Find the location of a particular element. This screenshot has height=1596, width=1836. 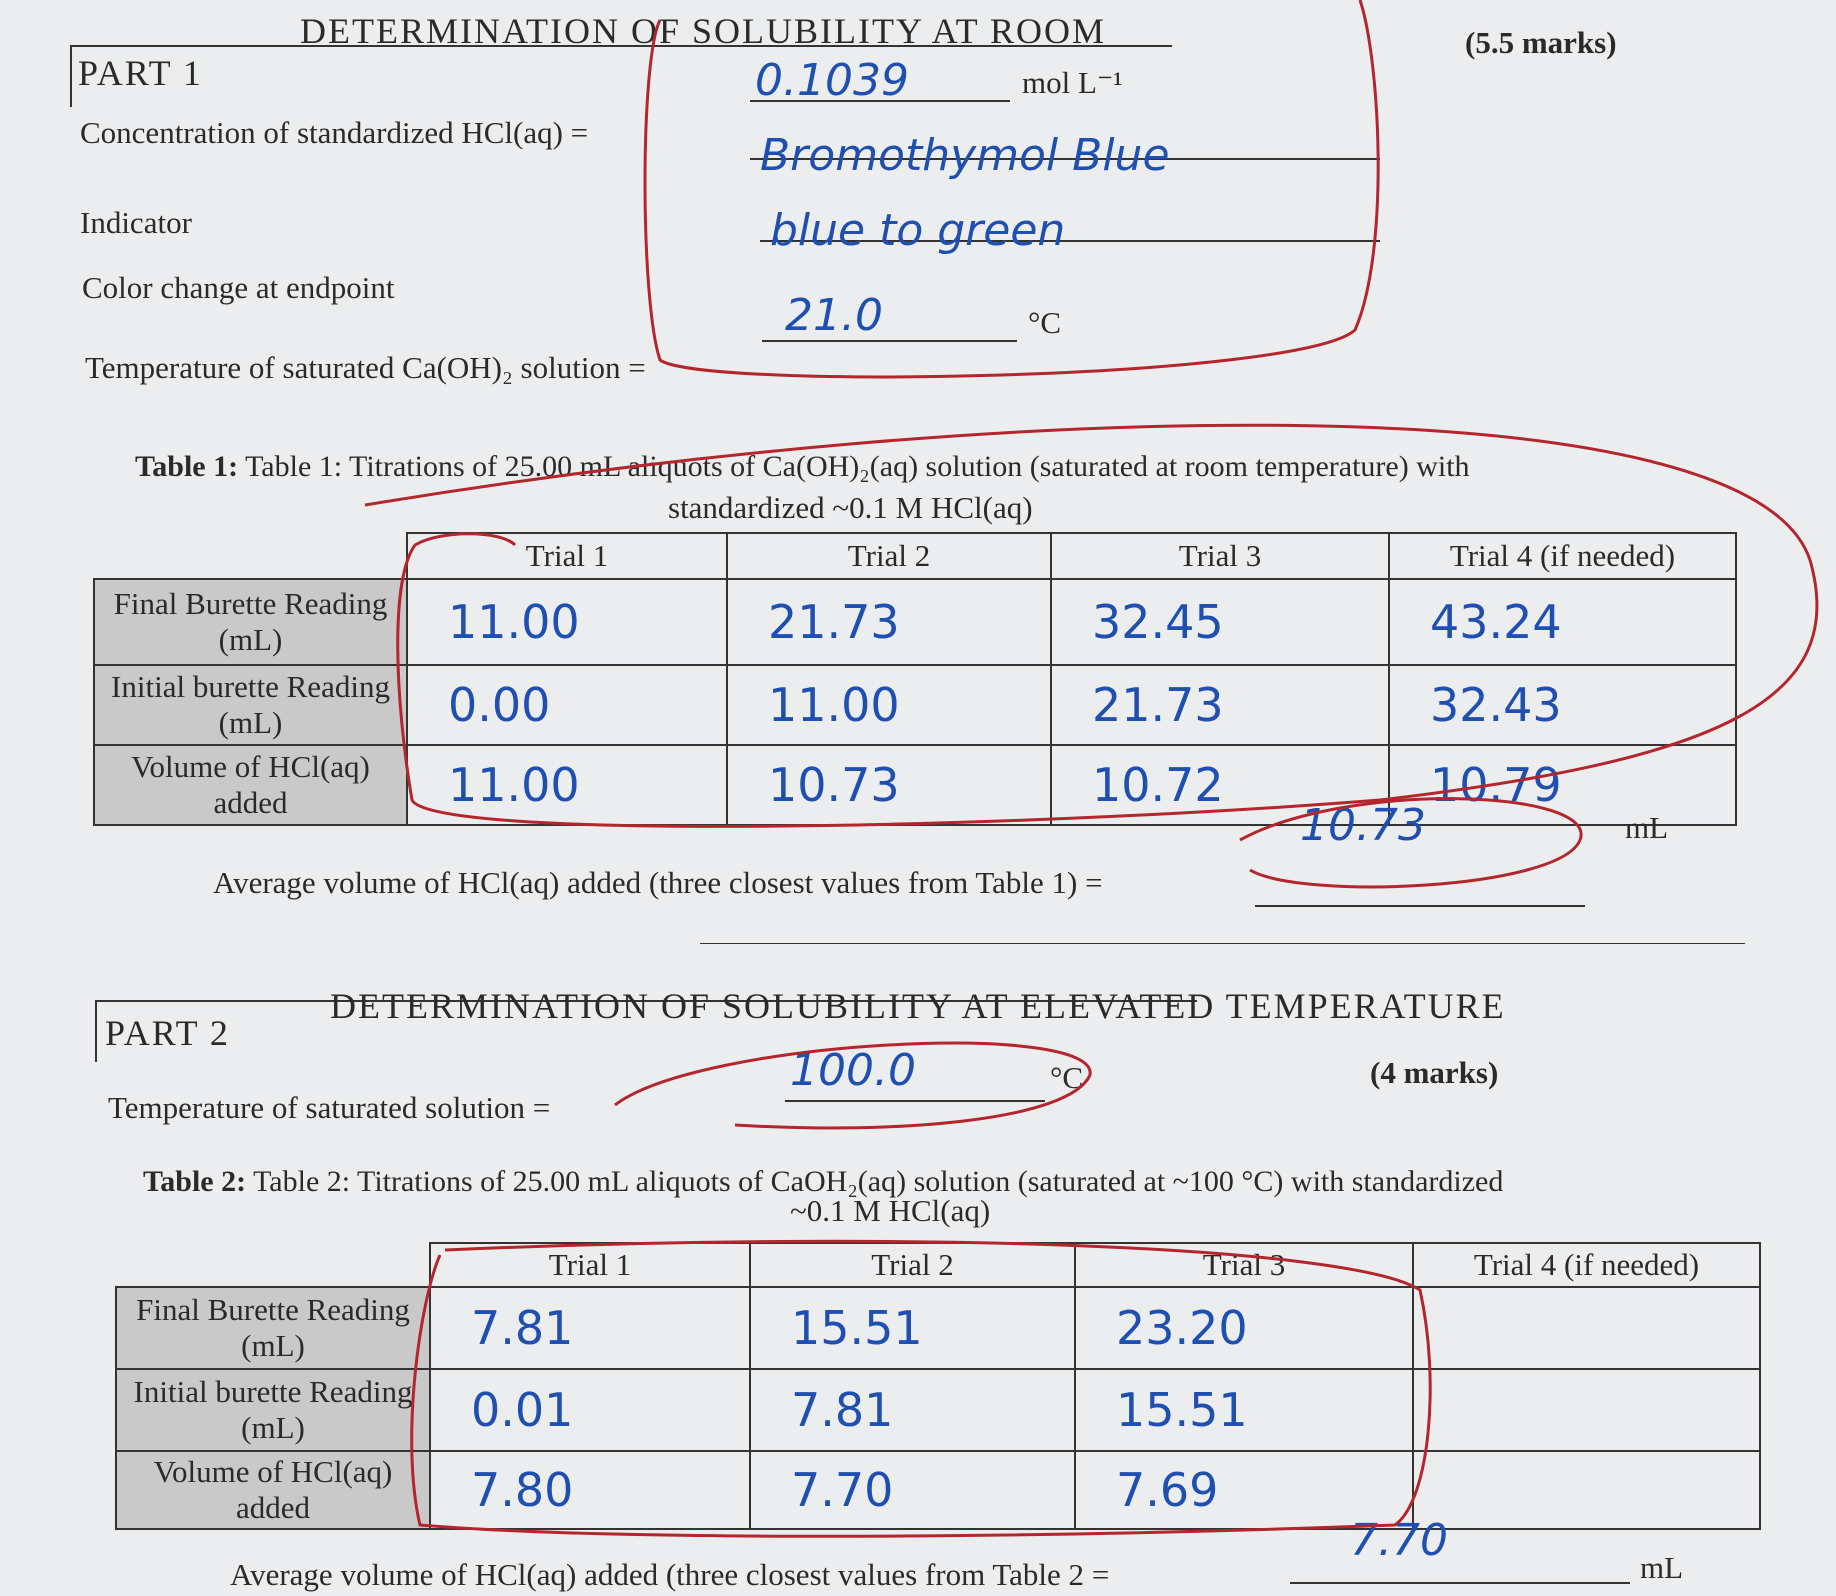

field-label: Color change at endpoint is located at coordinates (238, 287).